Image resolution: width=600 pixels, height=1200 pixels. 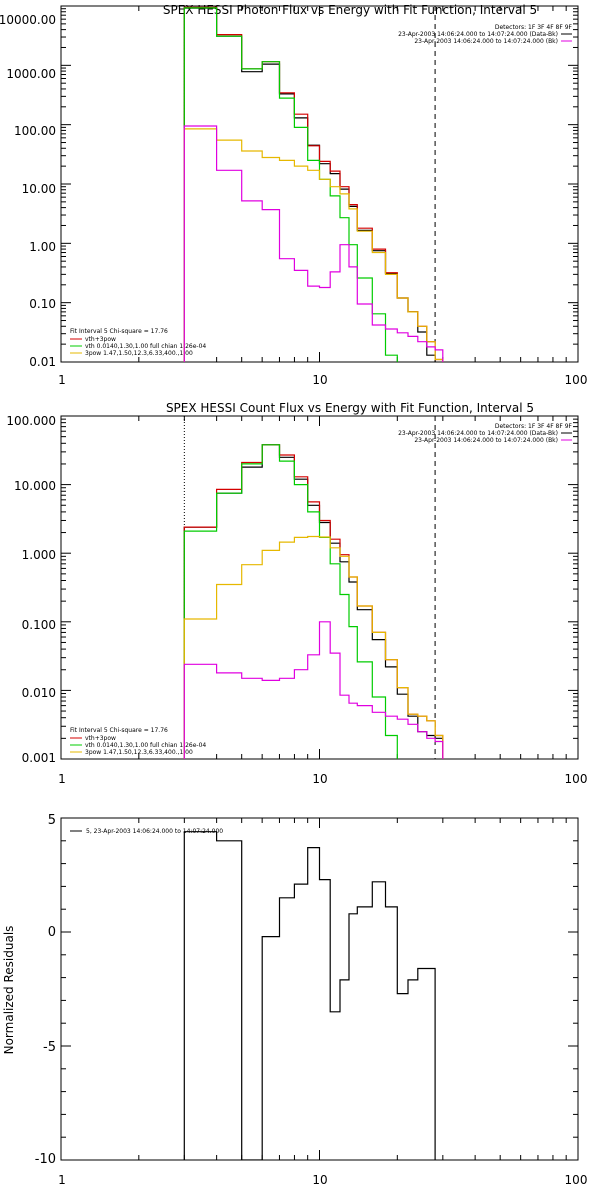 What do you see at coordinates (28, 20) in the screenshot?
I see `y-tick-label: 10000.00` at bounding box center [28, 20].